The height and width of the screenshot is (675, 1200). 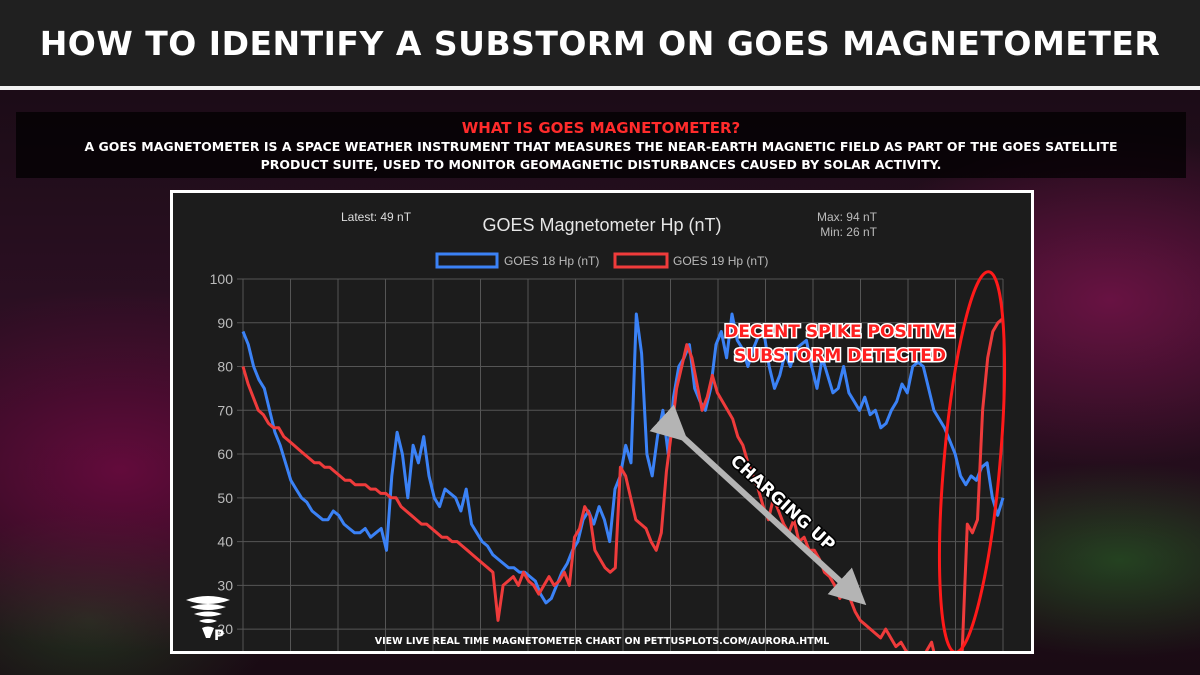 I want to click on legend: GOES 18 Hp (nT) GOES 19 Hp (nT), so click(x=601, y=260).